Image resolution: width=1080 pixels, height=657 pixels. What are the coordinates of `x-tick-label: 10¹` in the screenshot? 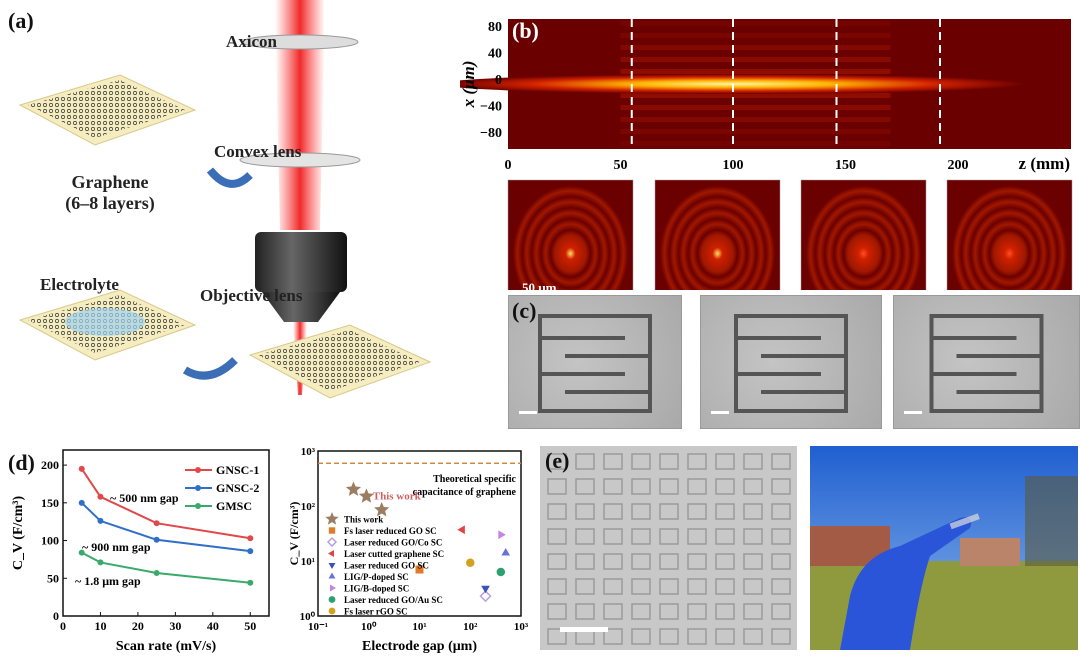 It's located at (419, 627).